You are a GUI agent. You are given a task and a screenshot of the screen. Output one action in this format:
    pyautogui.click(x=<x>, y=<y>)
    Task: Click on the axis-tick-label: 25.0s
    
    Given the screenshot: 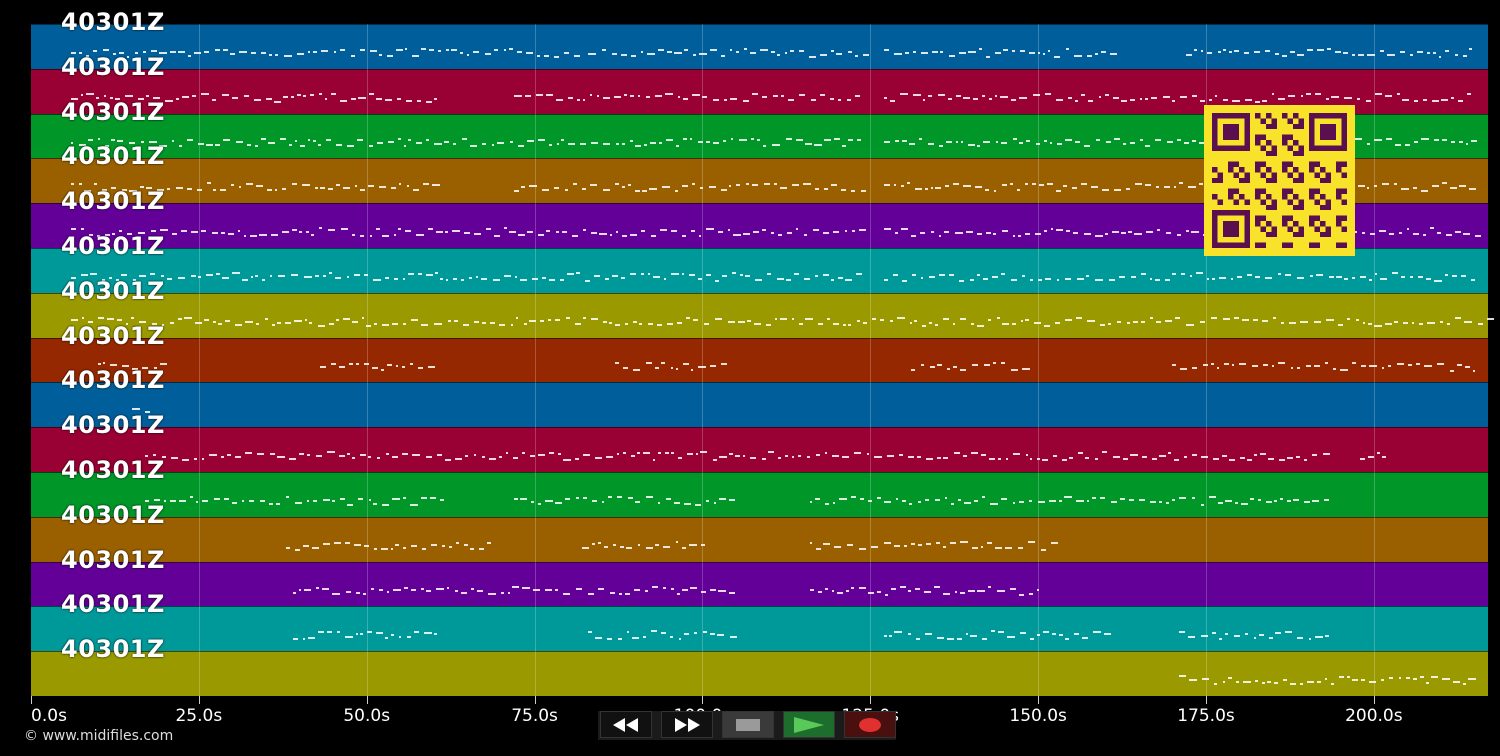 What is the action you would take?
    pyautogui.click(x=199, y=716)
    